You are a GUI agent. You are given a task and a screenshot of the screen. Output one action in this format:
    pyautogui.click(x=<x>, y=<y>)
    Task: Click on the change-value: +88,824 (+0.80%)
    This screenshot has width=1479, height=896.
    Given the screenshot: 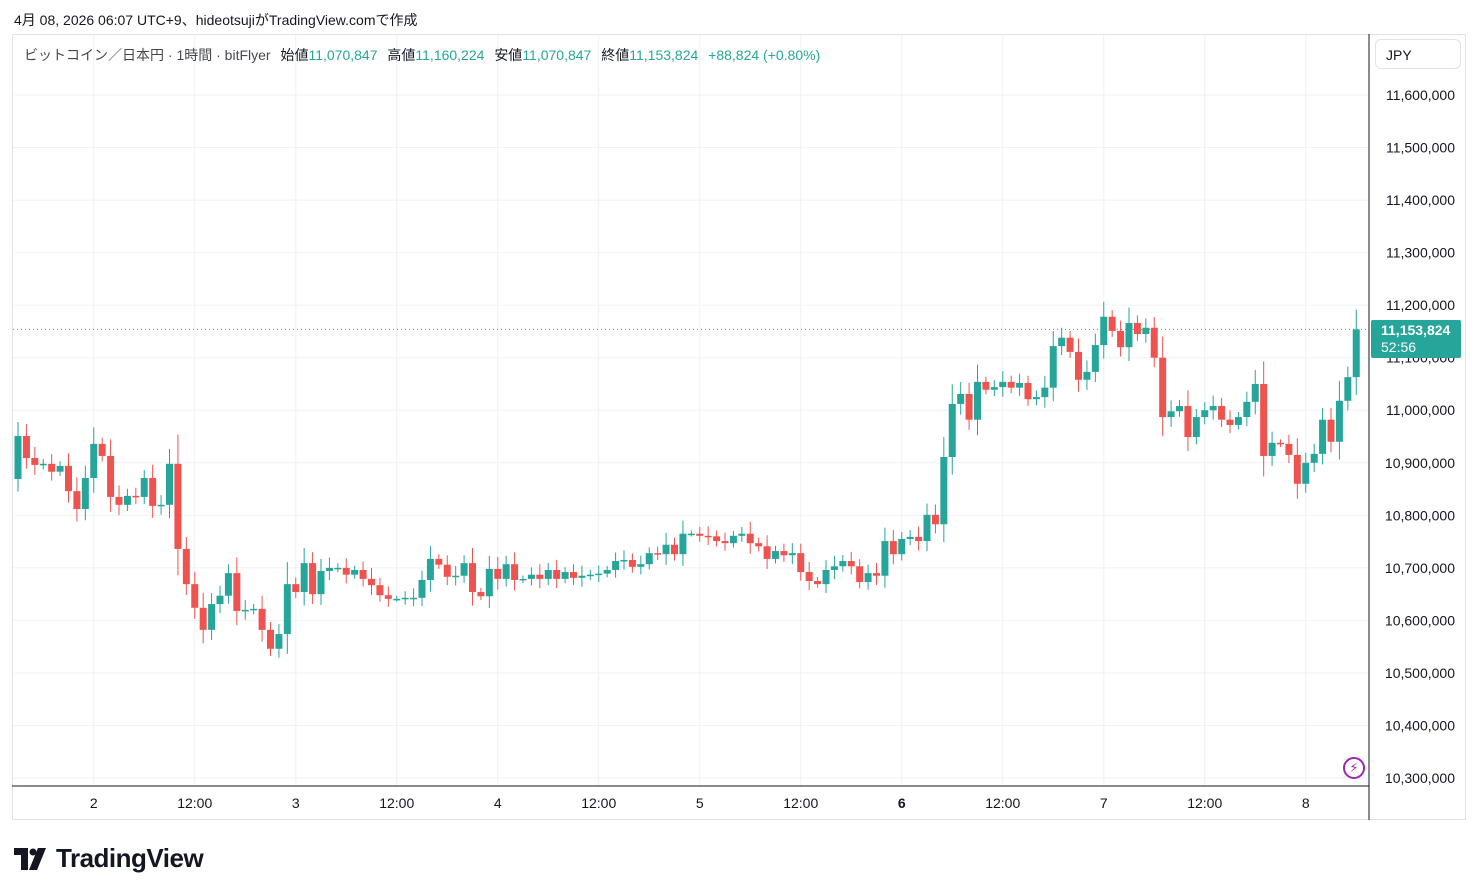 What is the action you would take?
    pyautogui.click(x=764, y=55)
    